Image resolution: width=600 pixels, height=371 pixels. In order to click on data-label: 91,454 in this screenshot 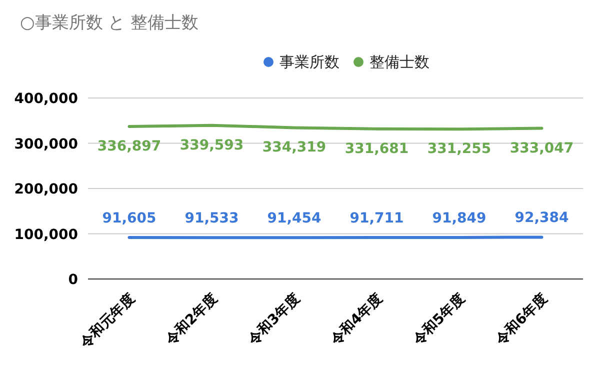, I will do `click(294, 218)`.